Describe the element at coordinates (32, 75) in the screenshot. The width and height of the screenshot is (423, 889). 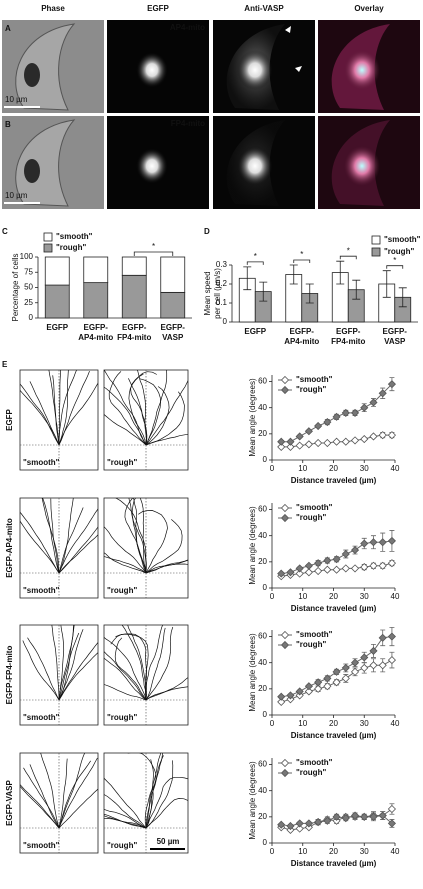
I see `nucleus` at that location.